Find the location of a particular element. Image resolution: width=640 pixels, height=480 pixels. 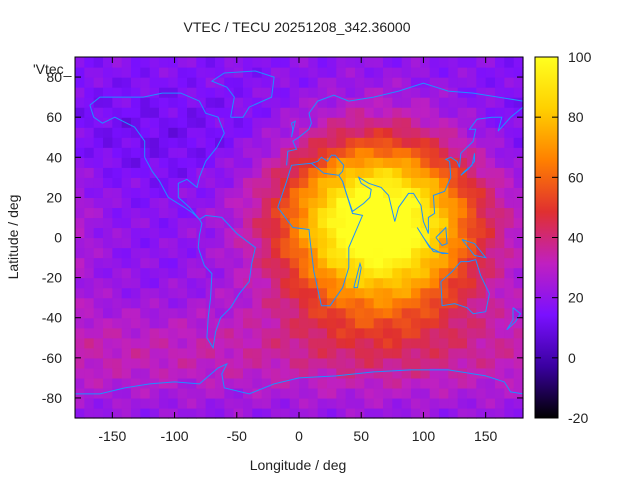

colorbar-tick-label: 80 is located at coordinates (576, 117).